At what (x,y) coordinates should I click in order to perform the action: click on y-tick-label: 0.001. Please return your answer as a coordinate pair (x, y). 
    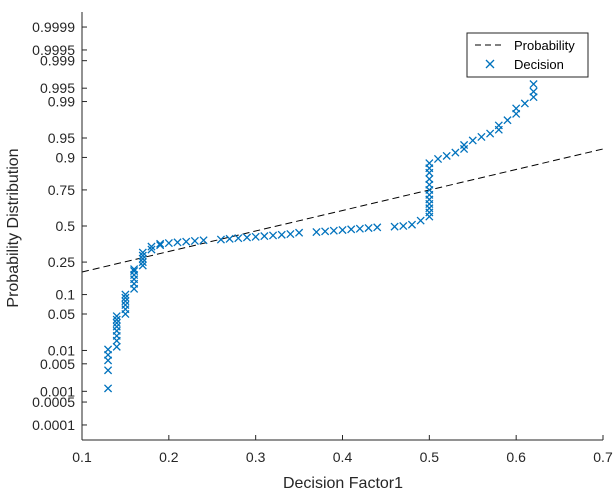
    Looking at the image, I should click on (57, 391).